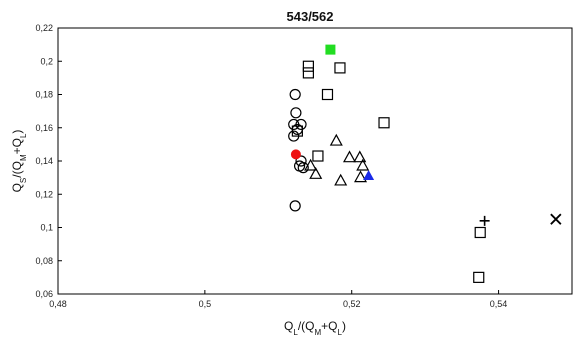 This screenshot has height=345, width=580. What do you see at coordinates (484, 220) in the screenshot?
I see `point-plus` at bounding box center [484, 220].